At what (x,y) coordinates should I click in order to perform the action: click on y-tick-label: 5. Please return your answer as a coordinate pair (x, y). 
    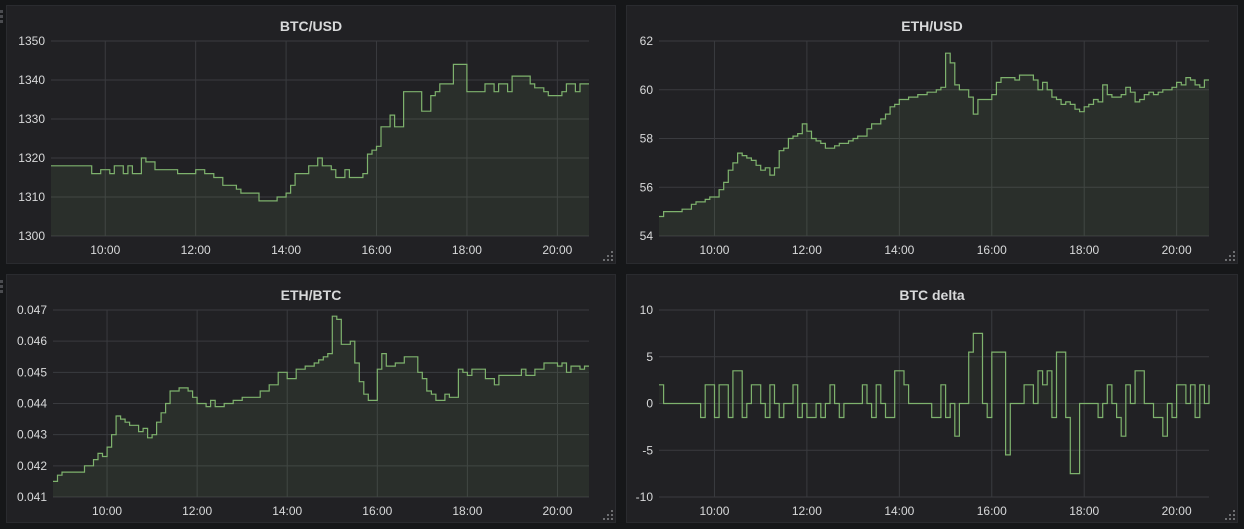
    Looking at the image, I should click on (649, 357).